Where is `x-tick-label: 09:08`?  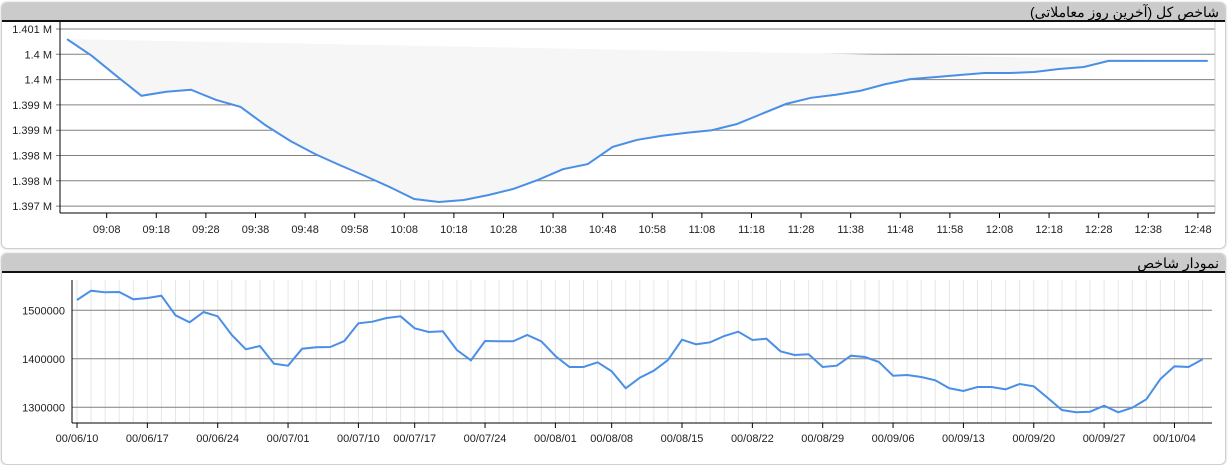 x-tick-label: 09:08 is located at coordinates (107, 230).